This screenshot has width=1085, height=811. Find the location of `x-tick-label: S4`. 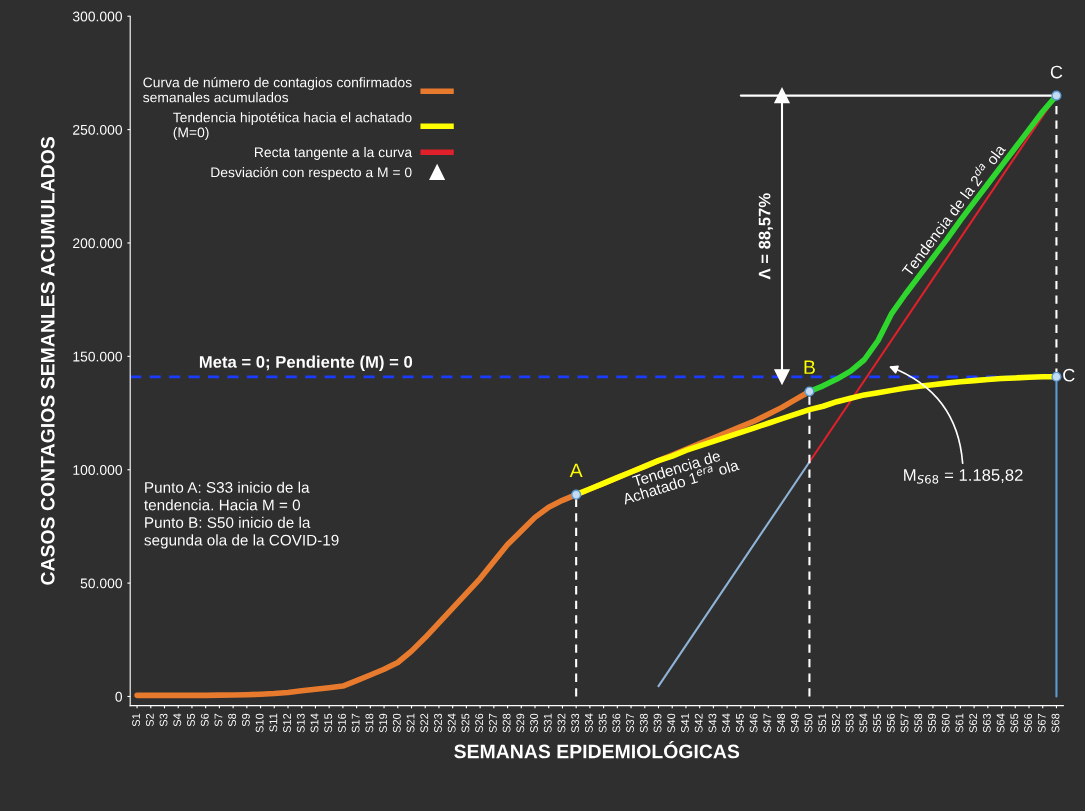

x-tick-label: S4 is located at coordinates (177, 720).